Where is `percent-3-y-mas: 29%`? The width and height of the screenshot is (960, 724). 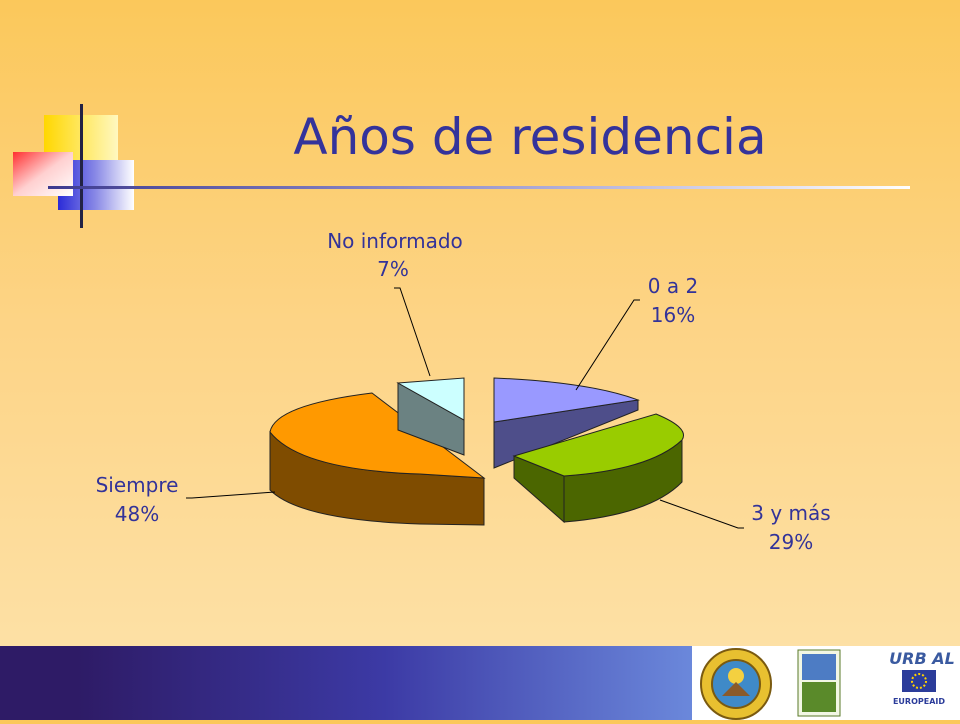 percent-3-y-mas: 29% is located at coordinates (791, 542).